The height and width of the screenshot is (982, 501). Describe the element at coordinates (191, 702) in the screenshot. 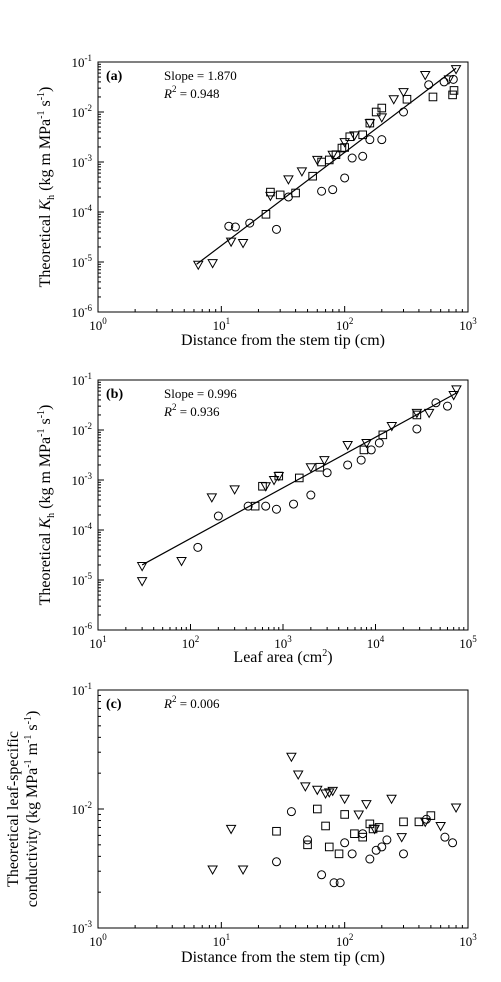

I see `r-squared-annotation: R2 = 0.006` at that location.